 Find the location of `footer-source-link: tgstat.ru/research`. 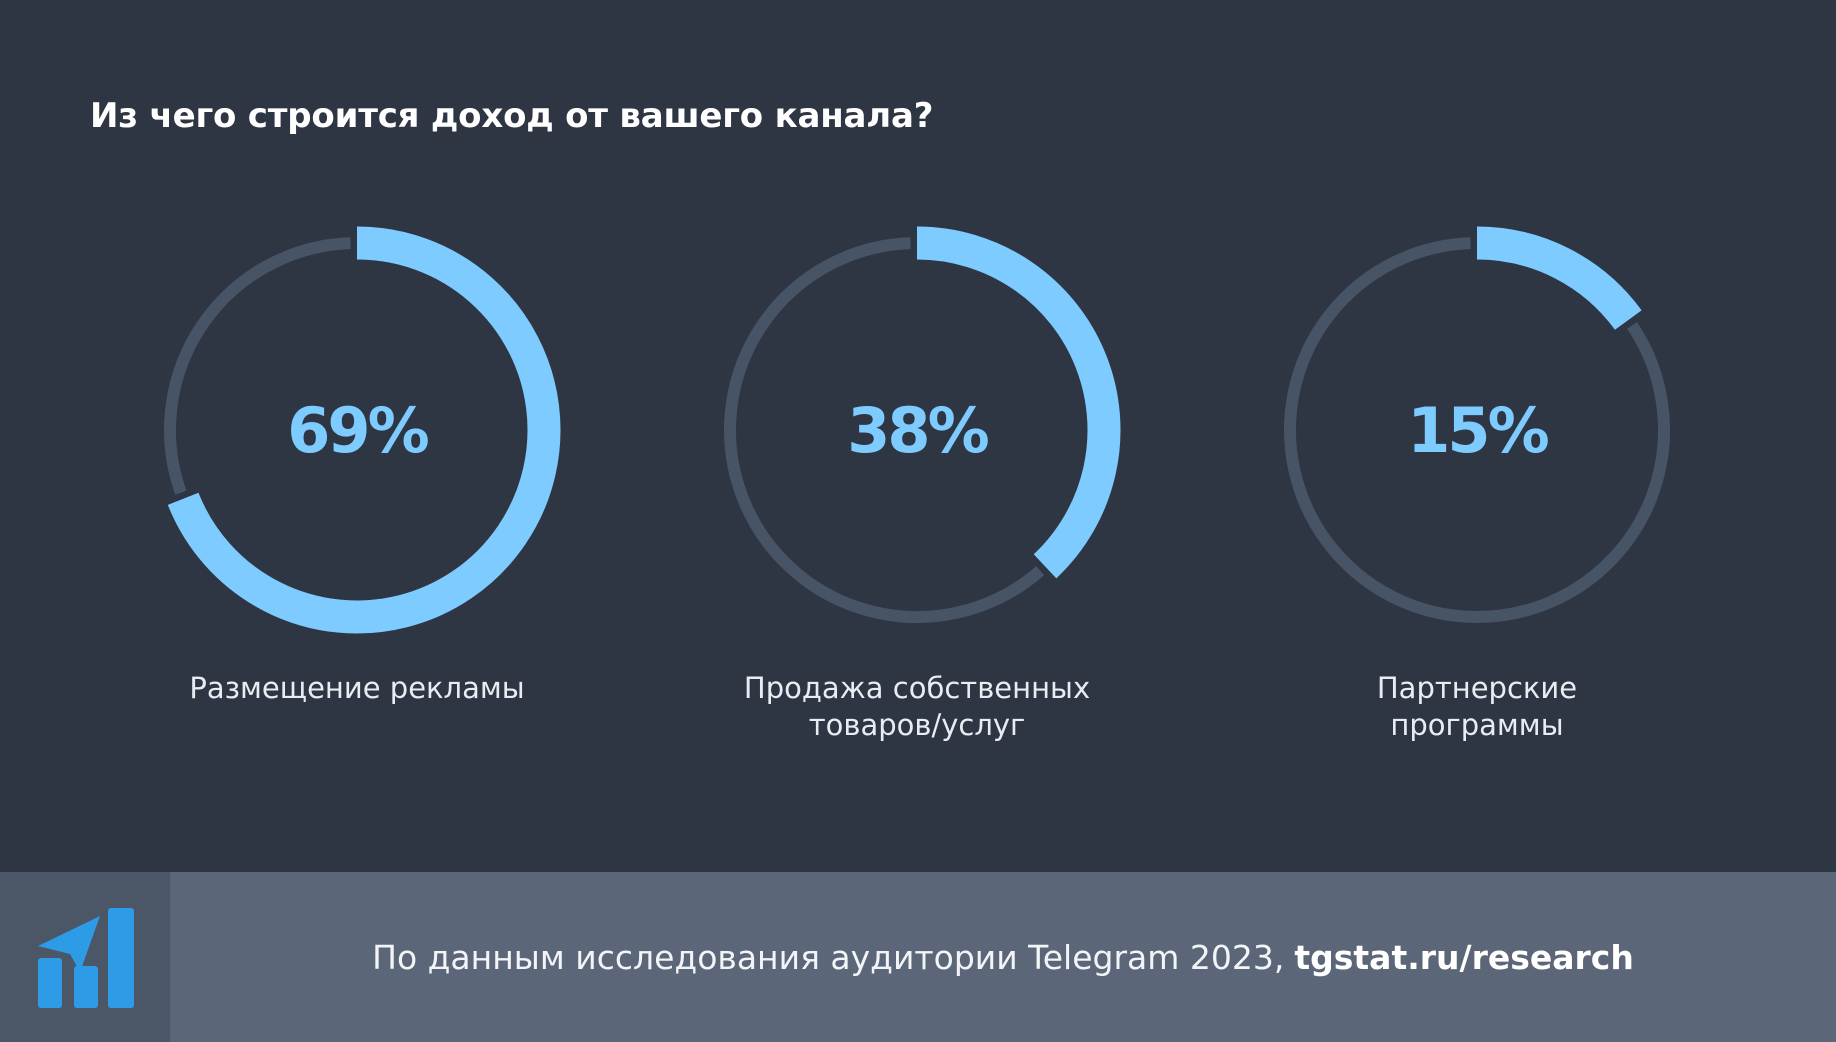

footer-source-link: tgstat.ru/research is located at coordinates (1464, 957).